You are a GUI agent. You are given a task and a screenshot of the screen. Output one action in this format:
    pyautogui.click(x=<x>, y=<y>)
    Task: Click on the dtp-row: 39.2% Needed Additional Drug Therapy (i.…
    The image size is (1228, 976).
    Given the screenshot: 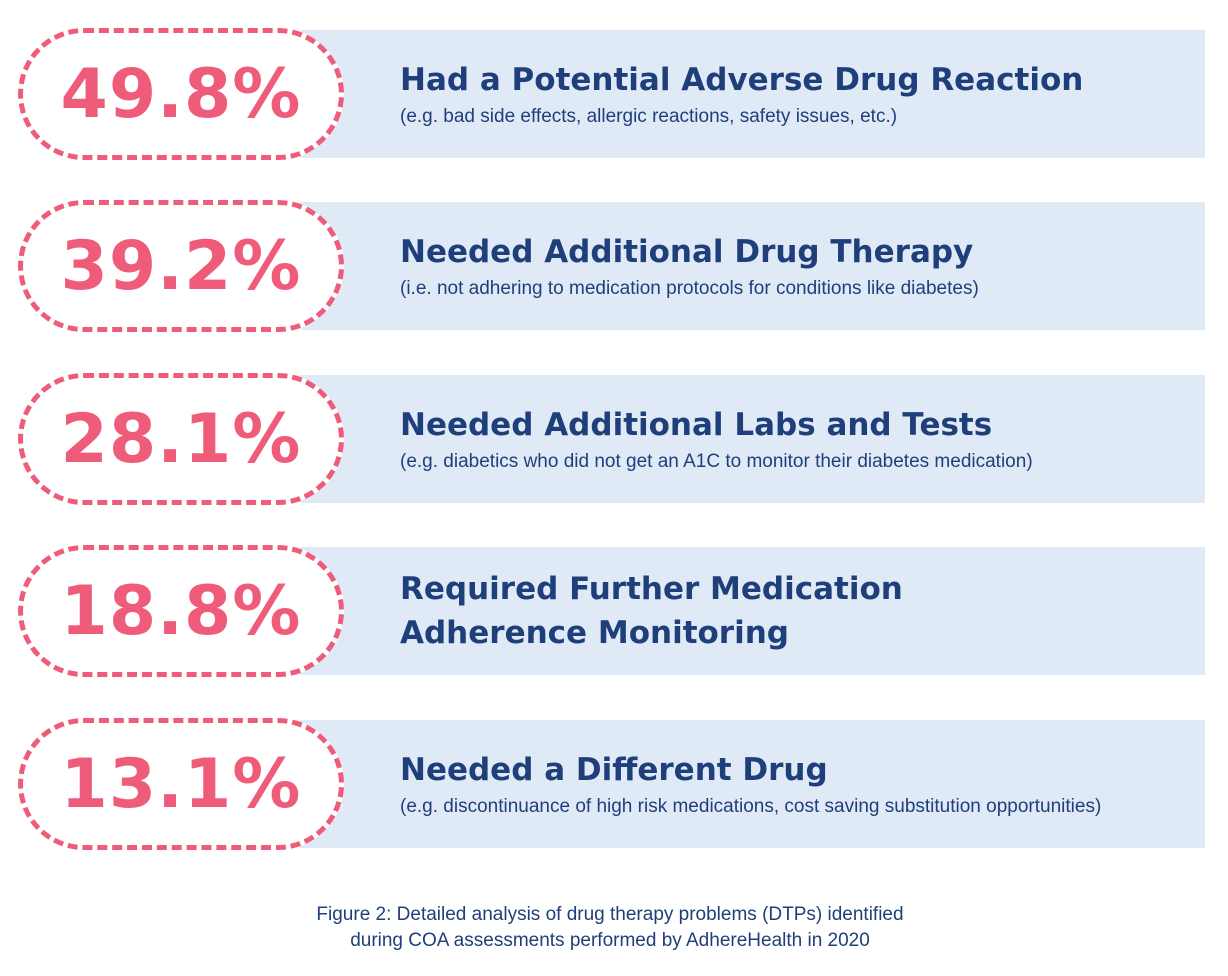 What is the action you would take?
    pyautogui.click(x=614, y=266)
    